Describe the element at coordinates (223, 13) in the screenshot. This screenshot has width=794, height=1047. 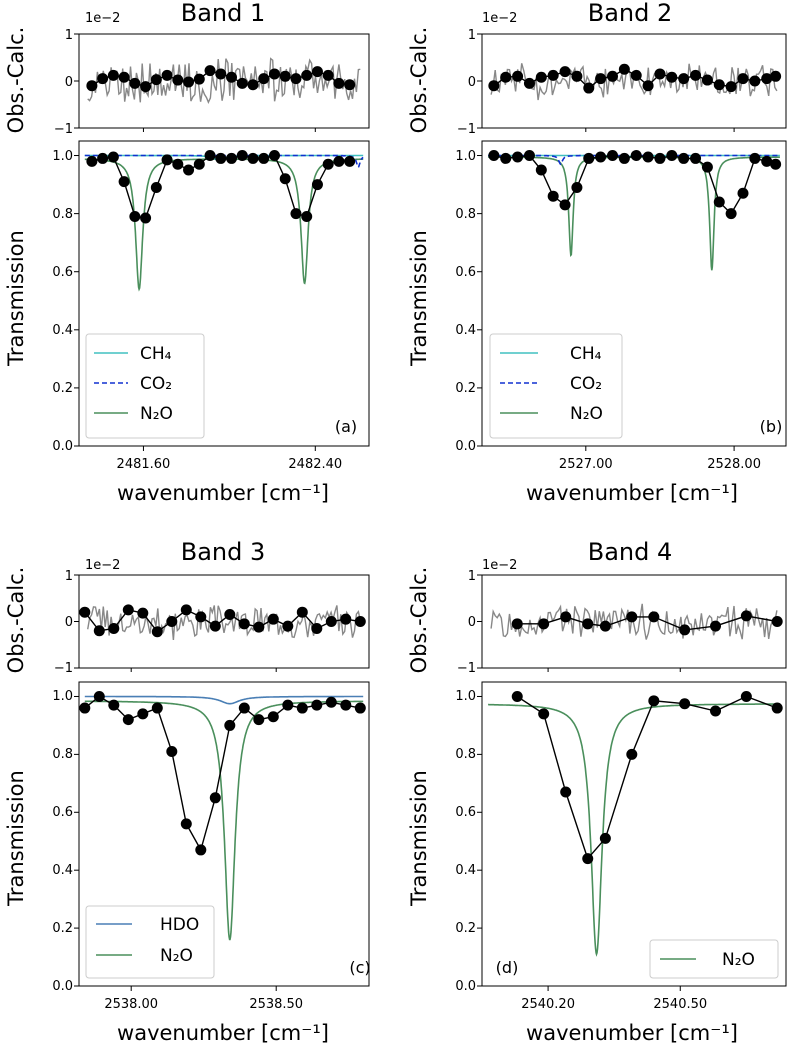
I see `band1-title: Band 1` at that location.